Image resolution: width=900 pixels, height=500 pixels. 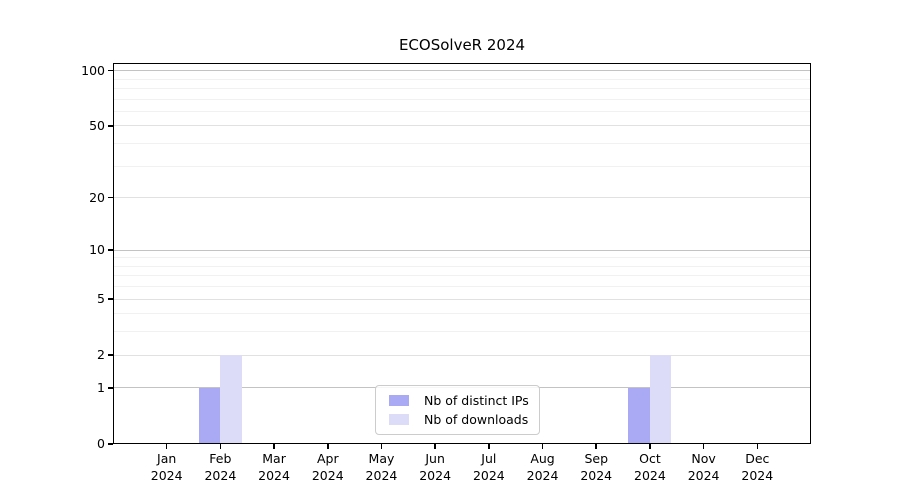 I want to click on x-tick-label-jun-2024: Jun 2024, so click(x=435, y=467).